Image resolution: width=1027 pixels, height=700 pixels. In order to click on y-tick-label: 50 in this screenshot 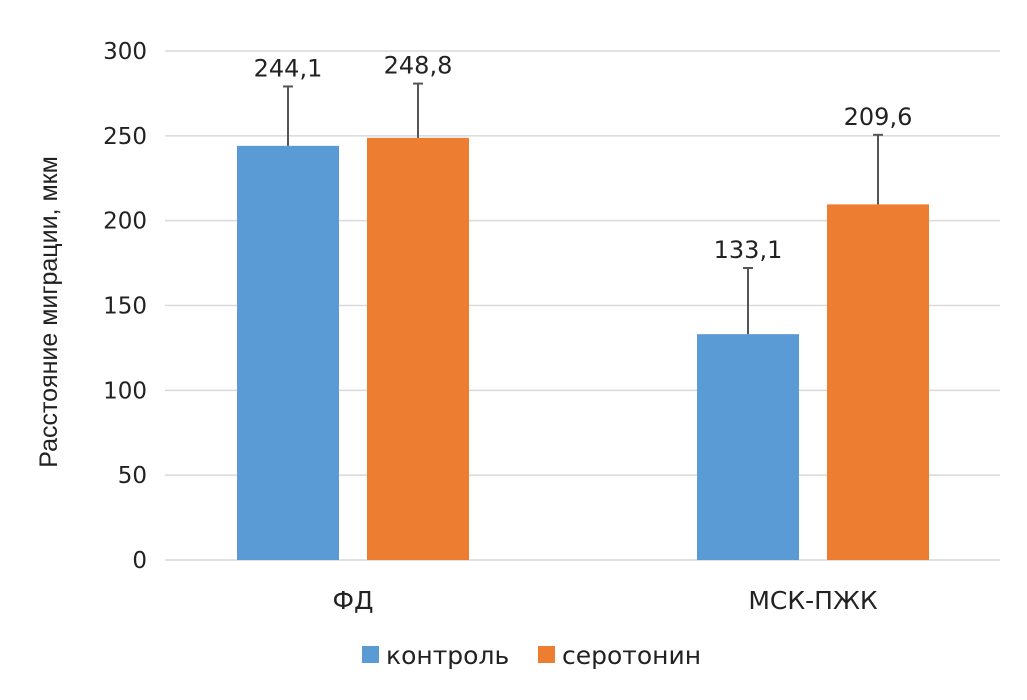, I will do `click(132, 476)`.